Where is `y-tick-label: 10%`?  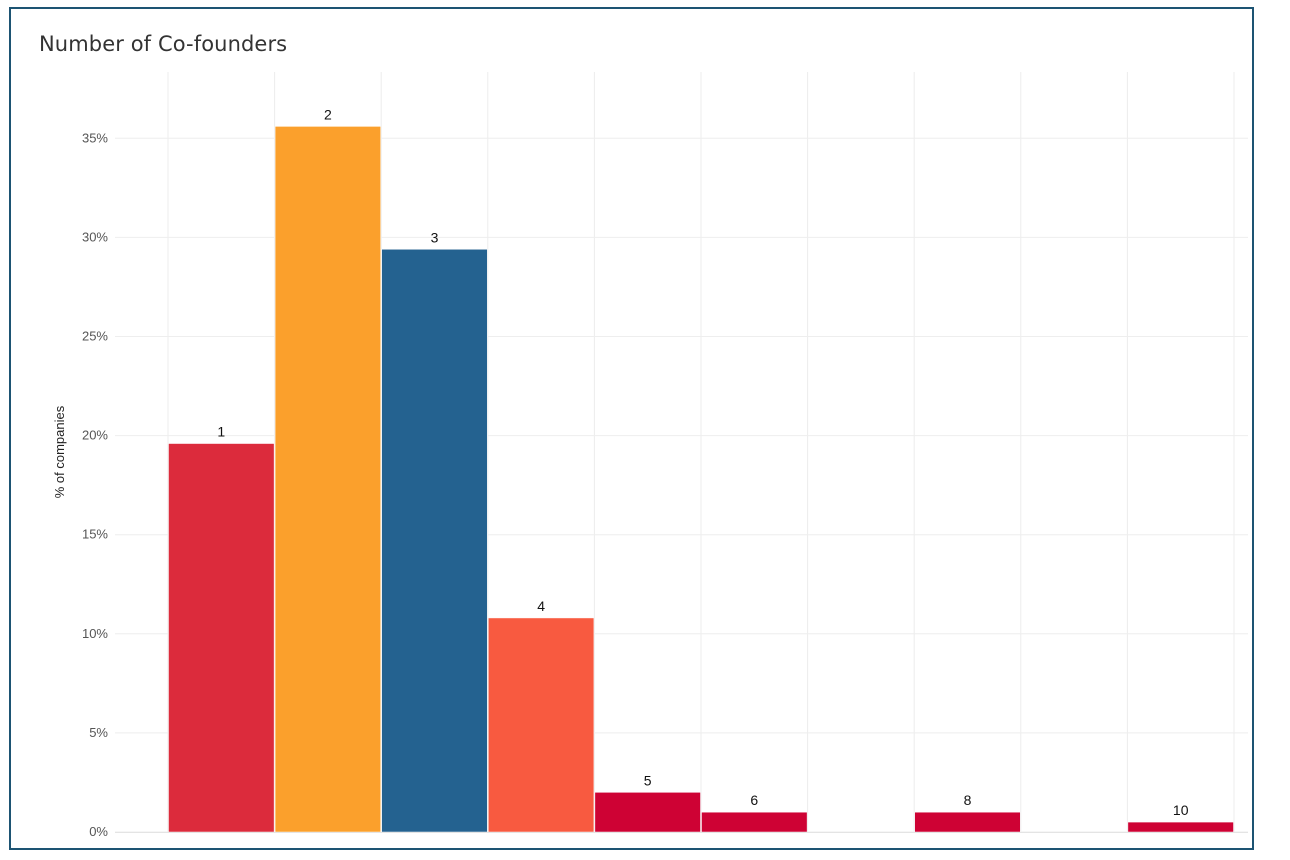
y-tick-label: 10% is located at coordinates (95, 633).